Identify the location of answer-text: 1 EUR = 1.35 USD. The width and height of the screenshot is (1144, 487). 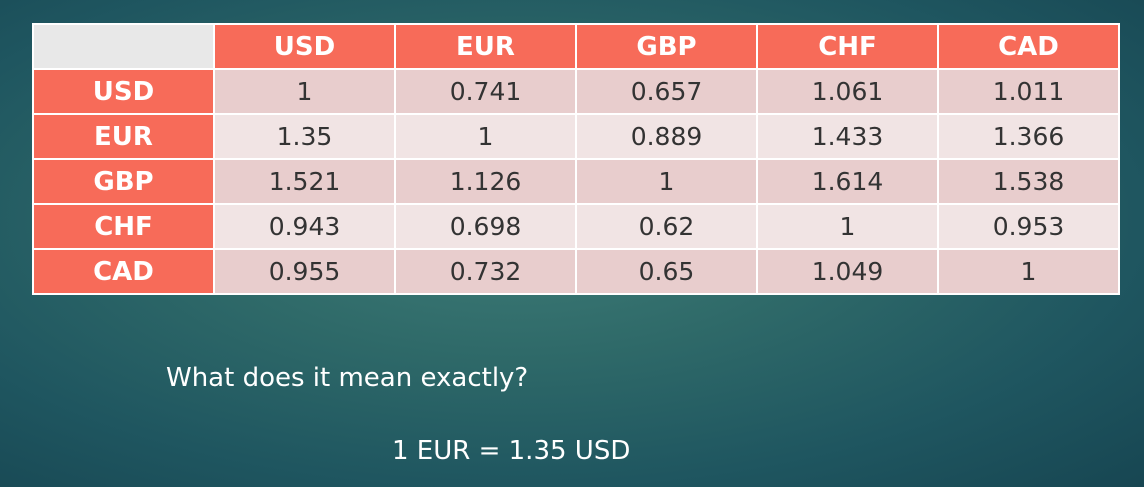
(511, 451).